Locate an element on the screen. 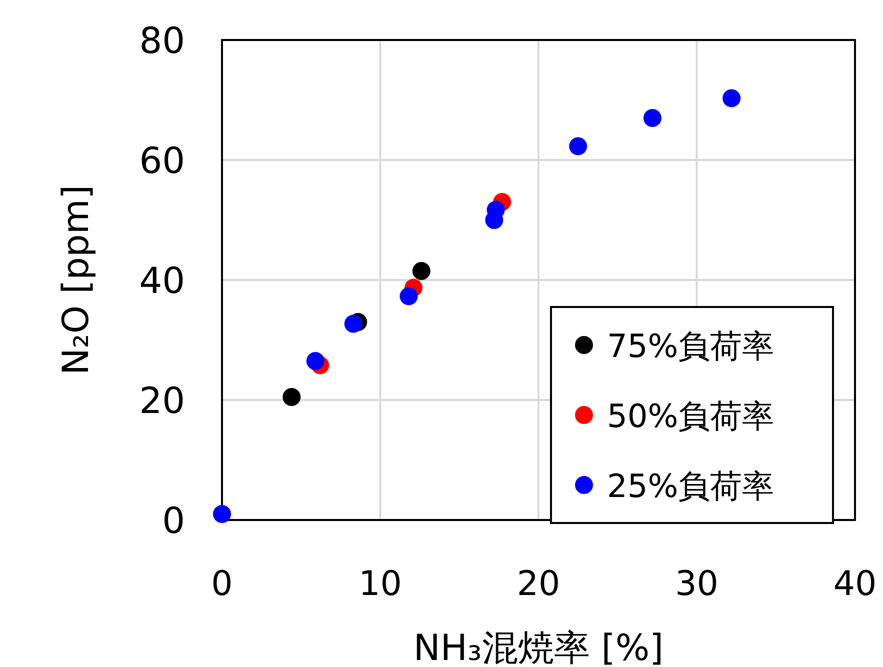  y-tick-label: 0 is located at coordinates (173, 521).